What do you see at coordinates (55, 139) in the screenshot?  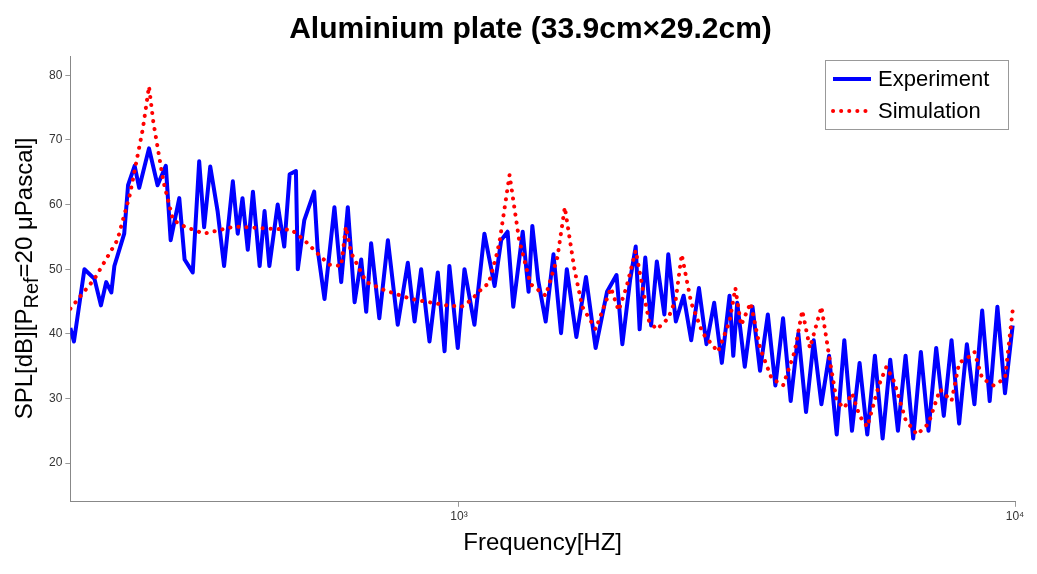 I see `y-tick-label: 70` at bounding box center [55, 139].